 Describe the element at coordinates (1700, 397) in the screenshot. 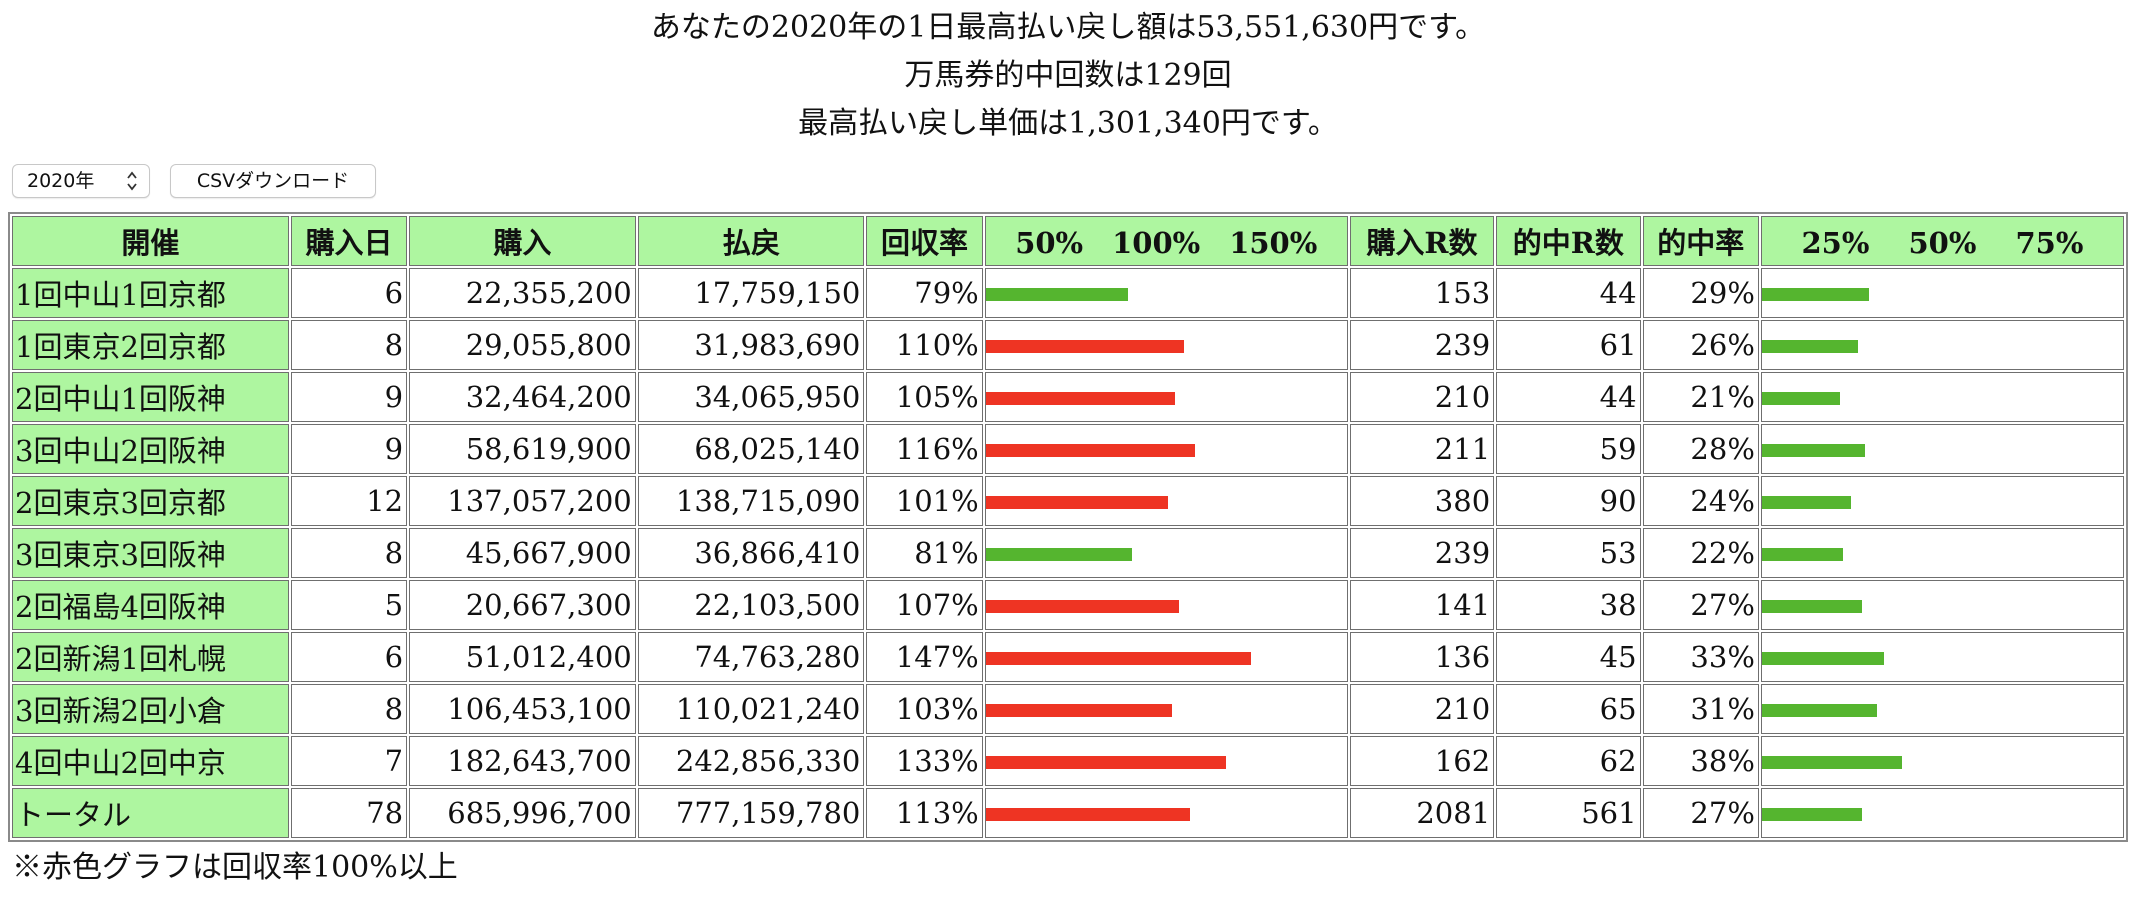

I see `hit-rate-cell: 21%` at that location.